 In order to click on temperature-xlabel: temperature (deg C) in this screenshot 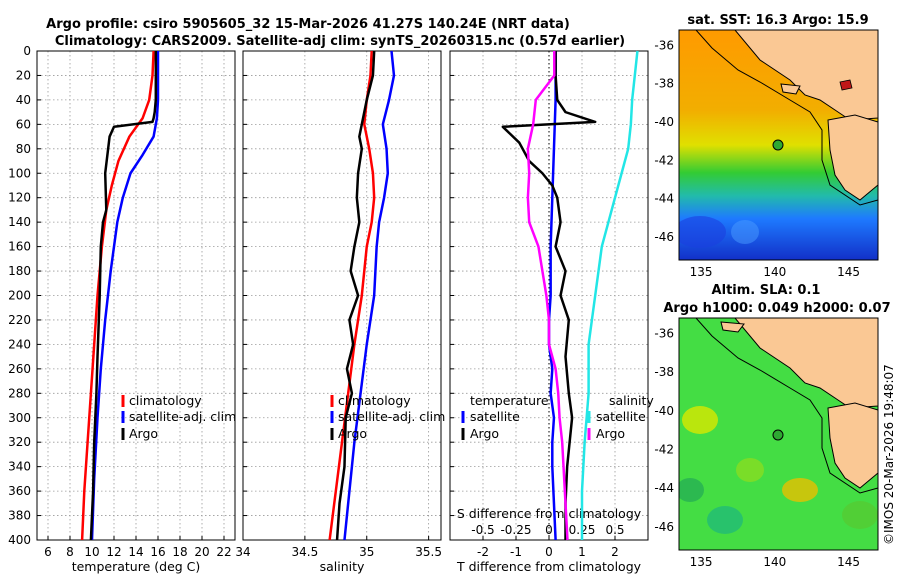, I will do `click(136, 566)`.